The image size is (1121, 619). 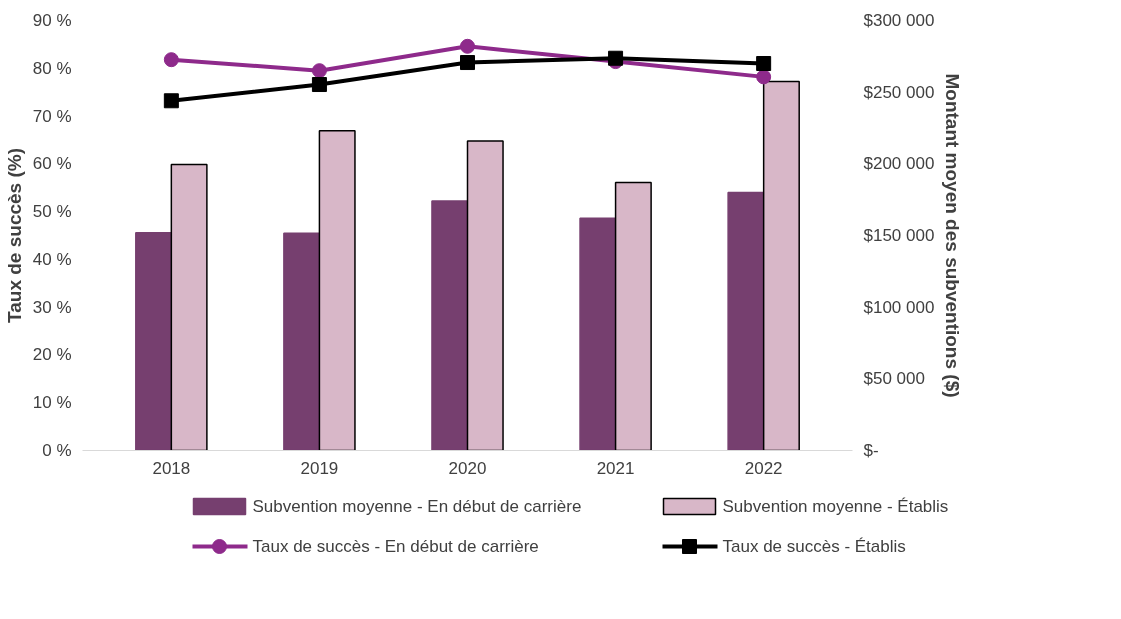 I want to click on y2-tick-label: $-, so click(x=871, y=450).